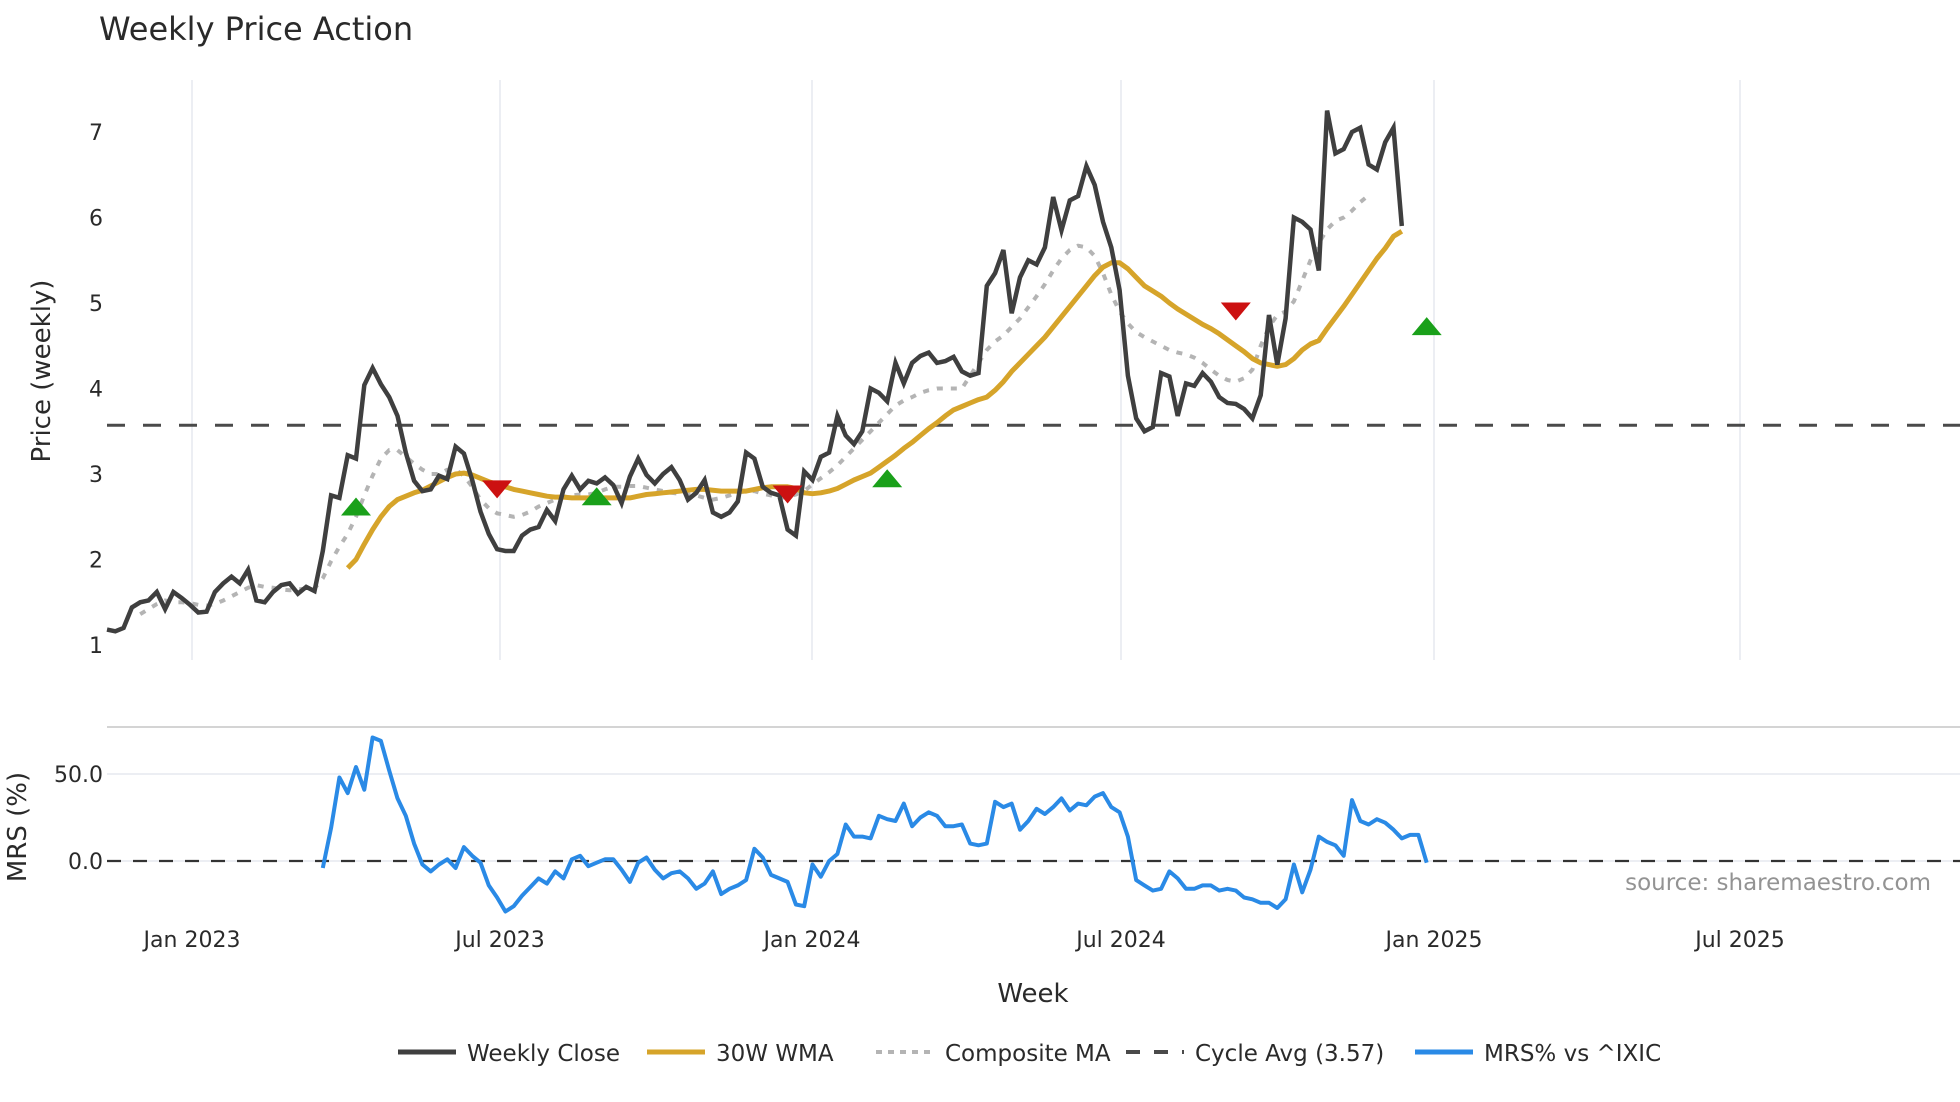  Describe the element at coordinates (42, 371) in the screenshot. I see `price-y-axis-label: Price (weekly)` at that location.